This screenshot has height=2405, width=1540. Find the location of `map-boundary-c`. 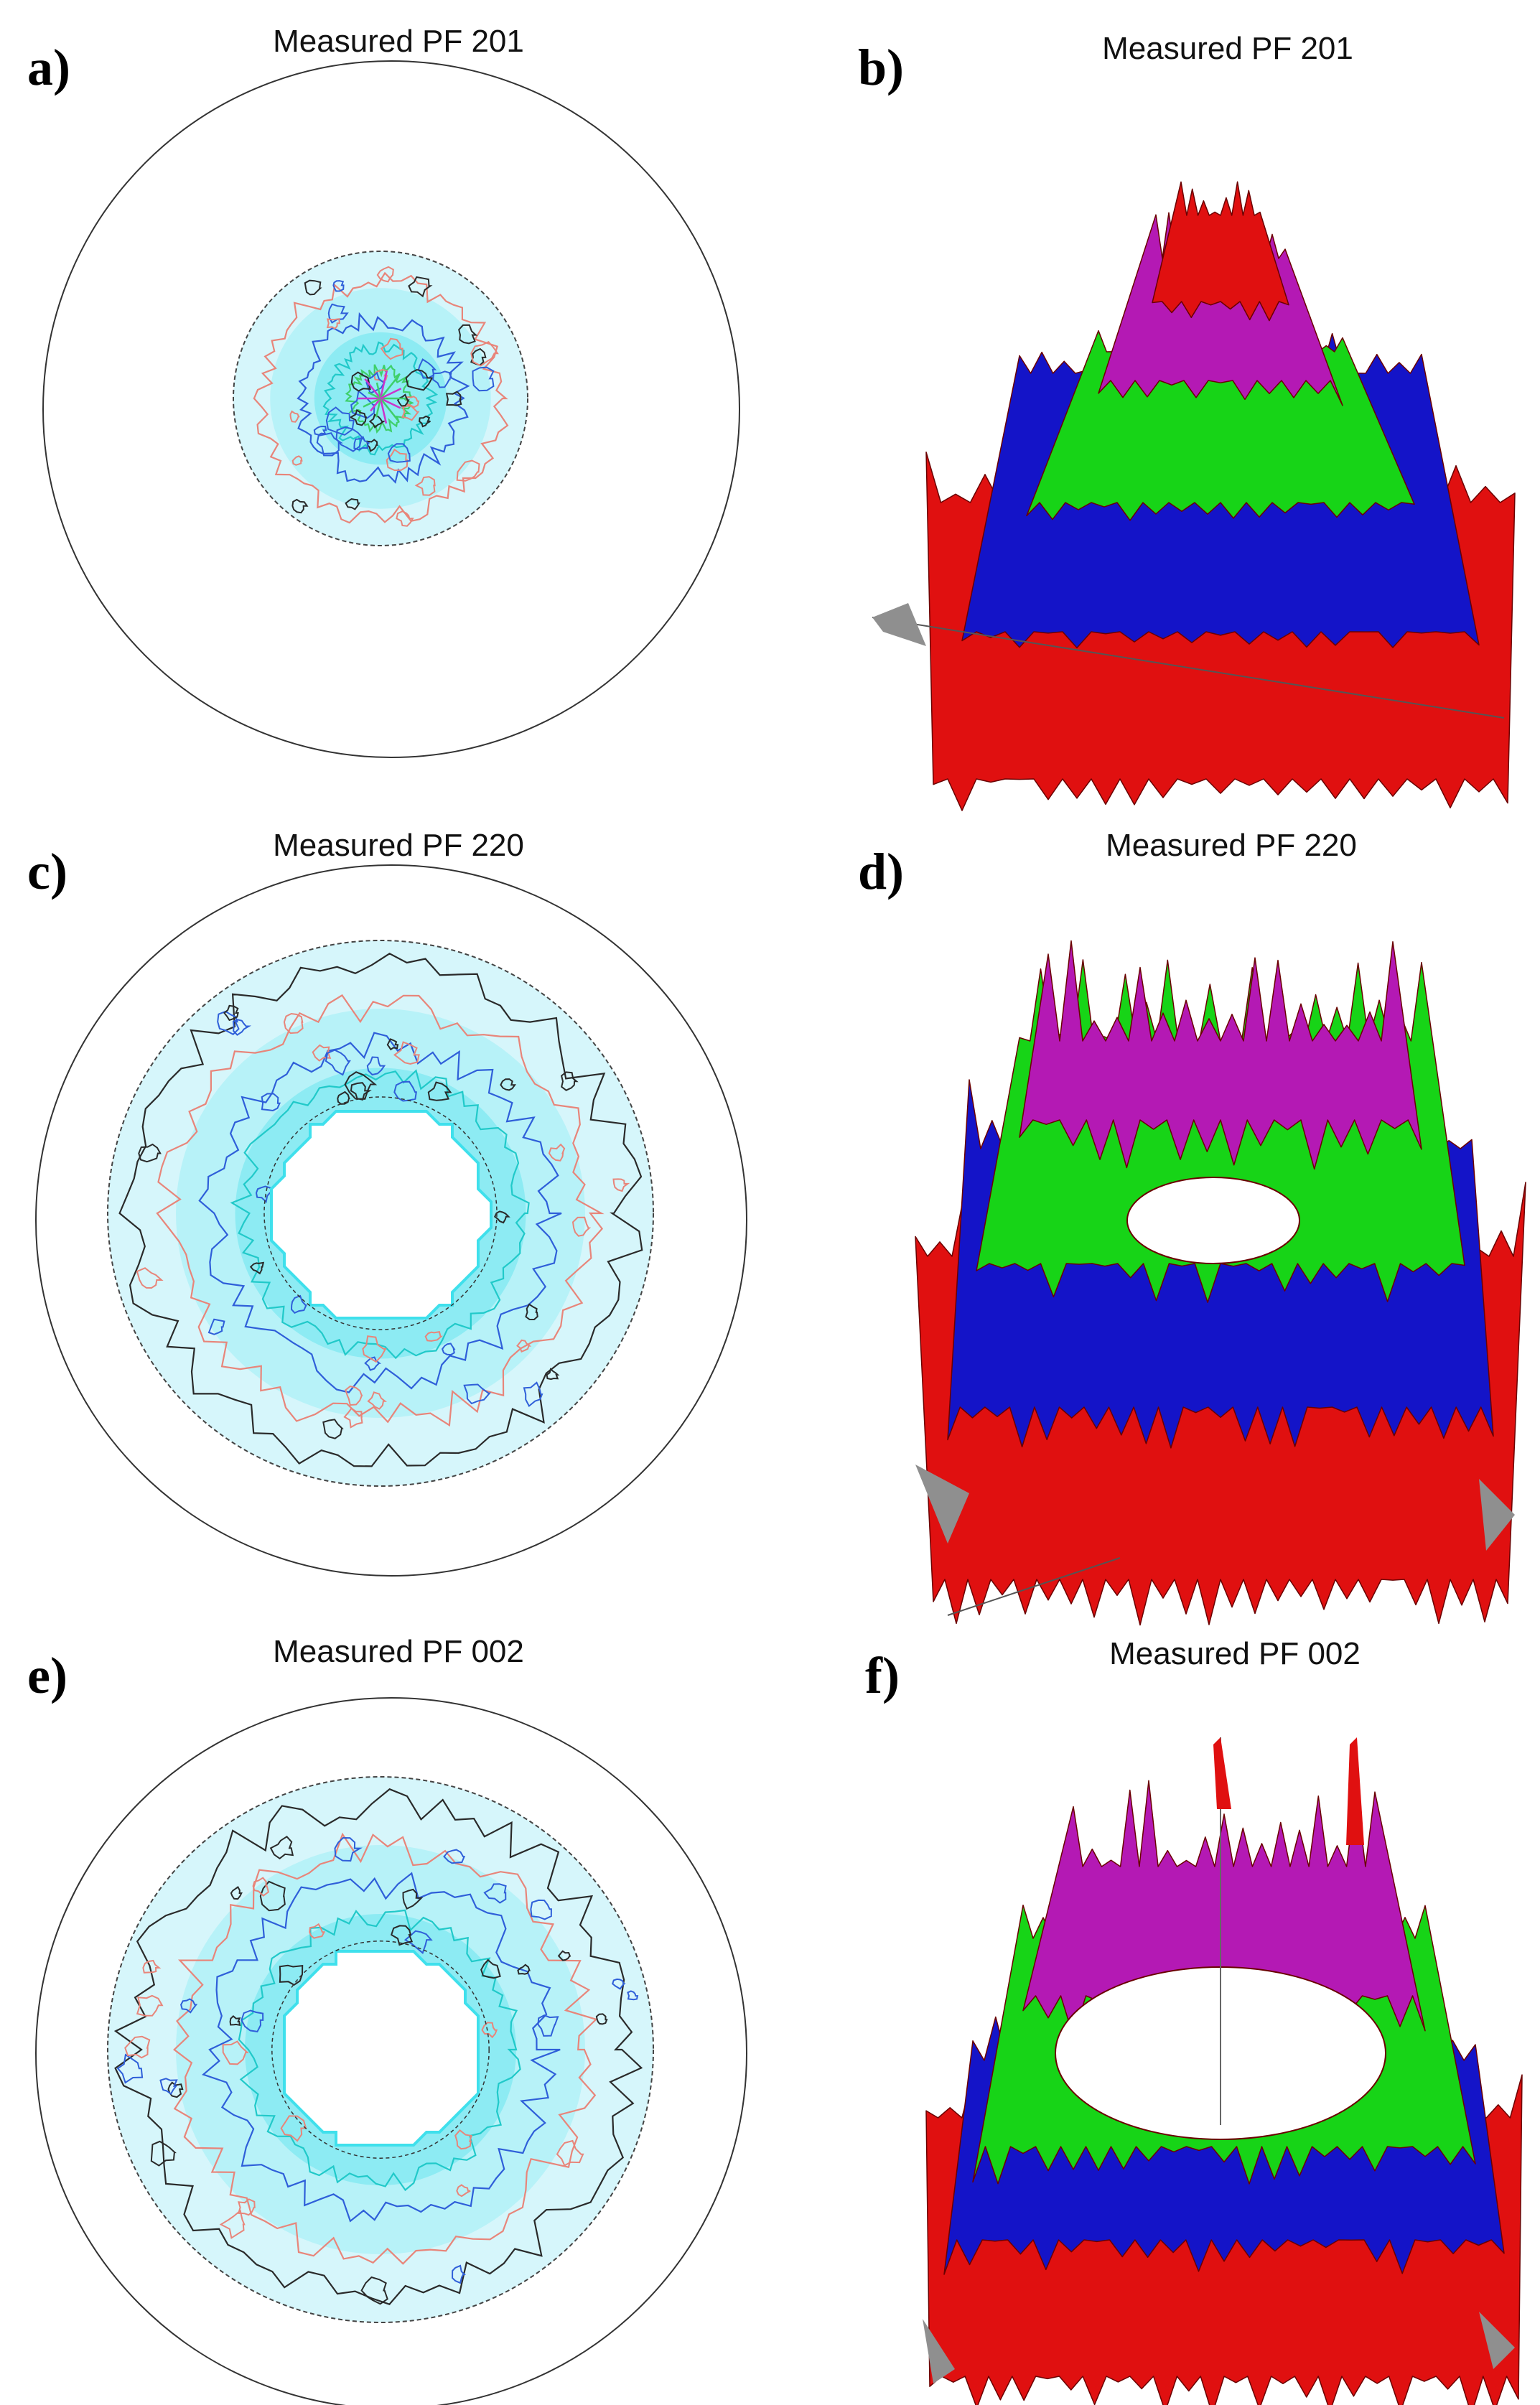

map-boundary-c is located at coordinates (380, 1213).